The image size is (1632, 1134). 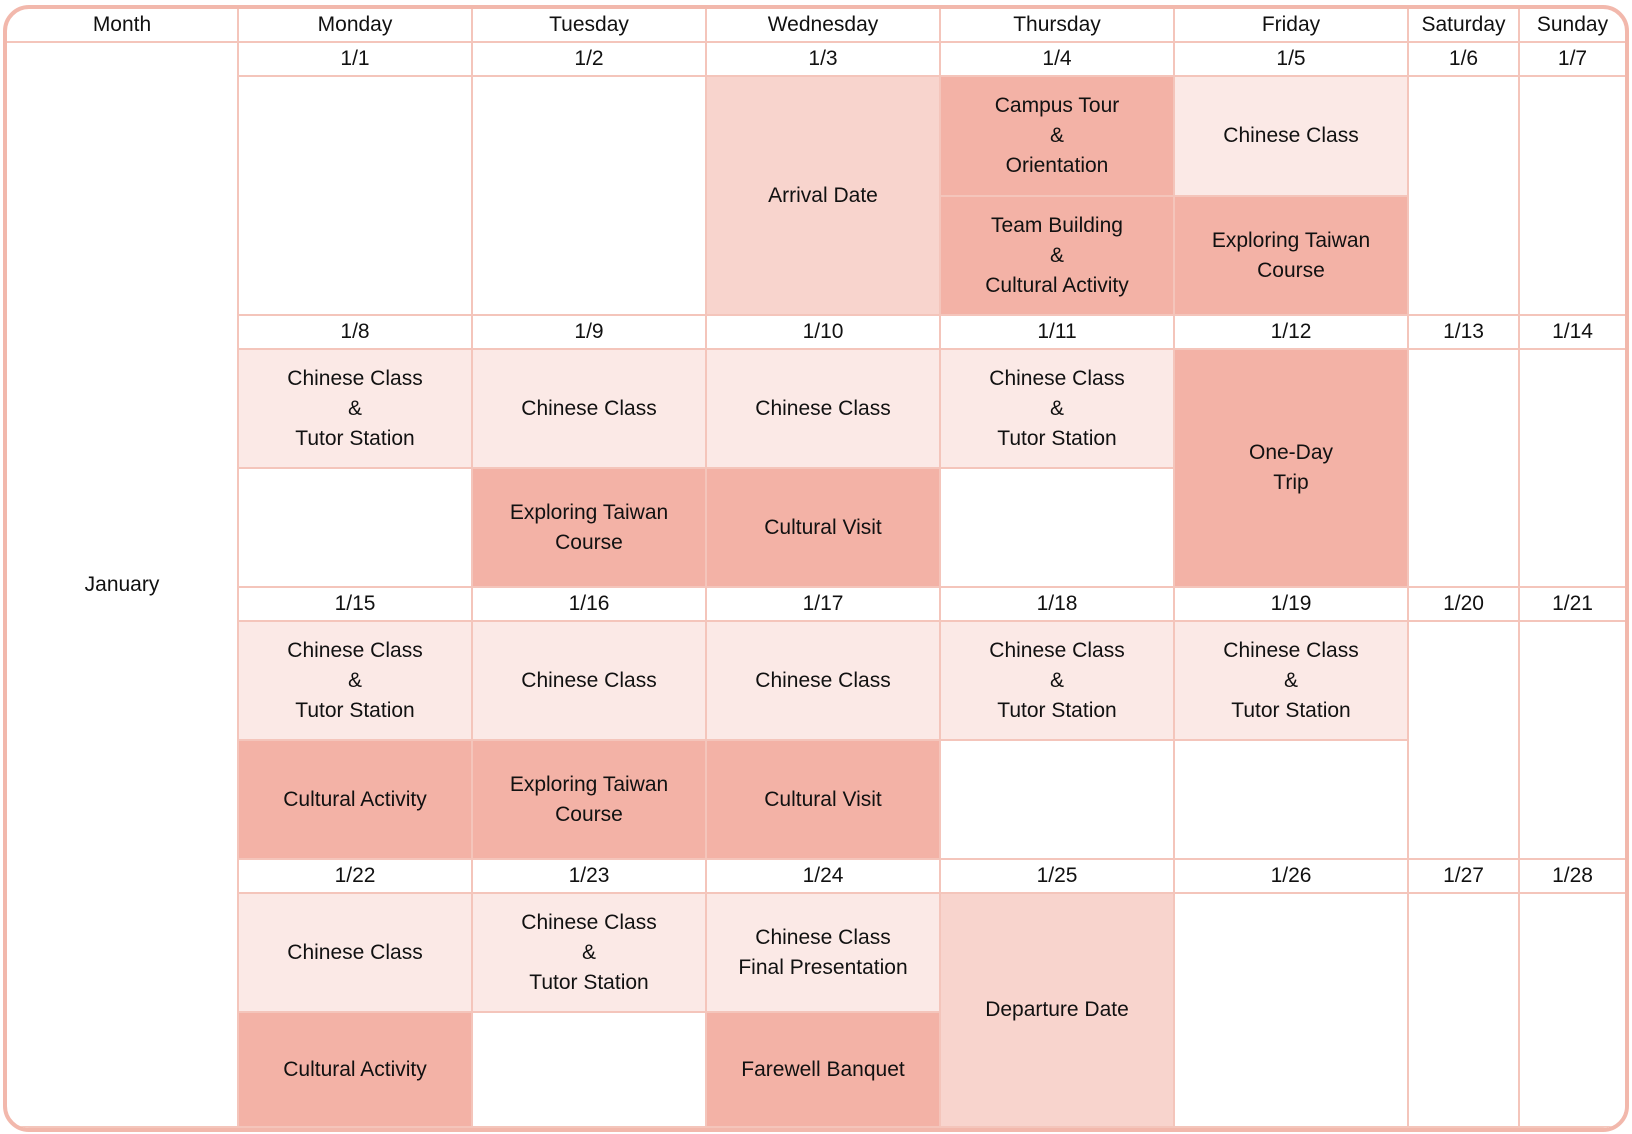 I want to click on header-saturday: Saturday, so click(x=1464, y=26).